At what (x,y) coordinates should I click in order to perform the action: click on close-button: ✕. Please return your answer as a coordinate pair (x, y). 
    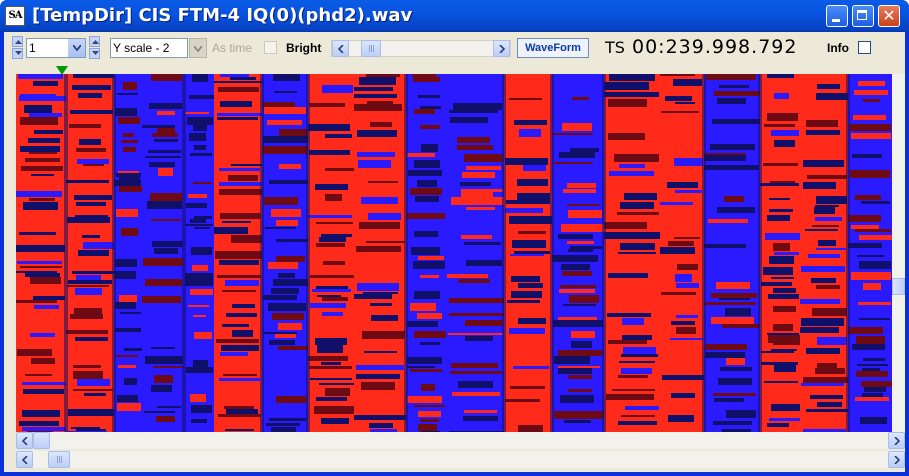
    Looking at the image, I should click on (889, 16).